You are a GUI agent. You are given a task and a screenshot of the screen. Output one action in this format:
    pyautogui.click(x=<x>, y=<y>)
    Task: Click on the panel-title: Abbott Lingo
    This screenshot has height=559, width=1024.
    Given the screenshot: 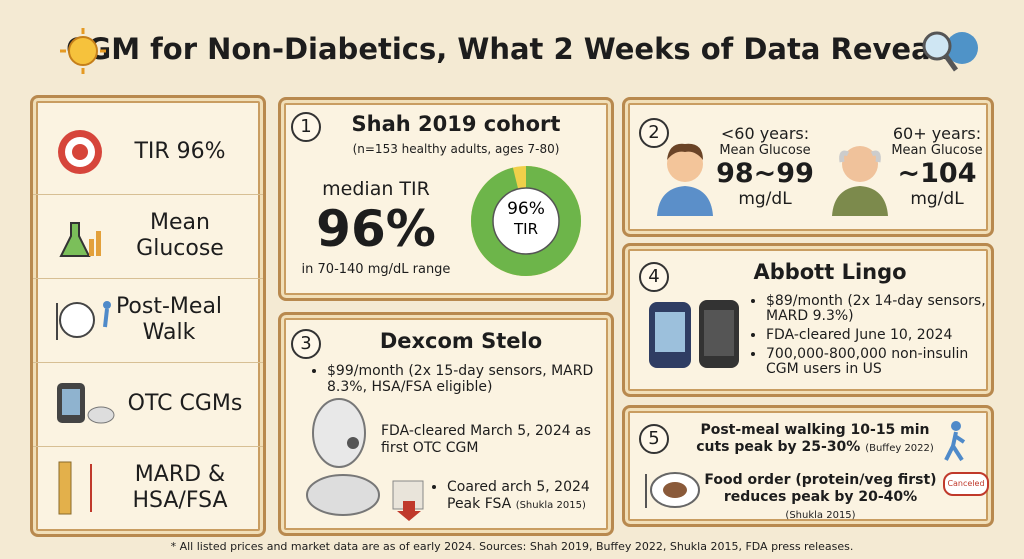 What is the action you would take?
    pyautogui.click(x=830, y=272)
    